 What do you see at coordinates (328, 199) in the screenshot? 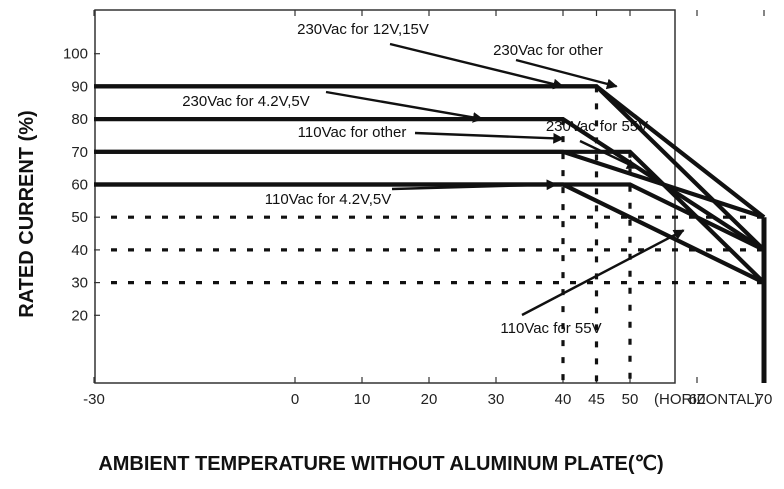
I see `annotation-label-5: 110Vac for 4.2V,5V` at bounding box center [328, 199].